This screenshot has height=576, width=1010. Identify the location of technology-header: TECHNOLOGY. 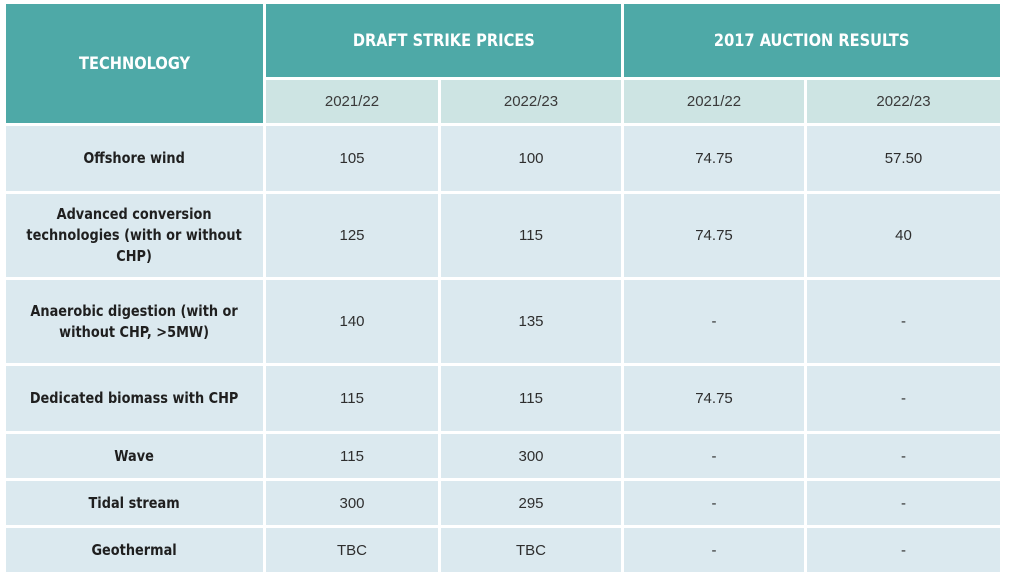
(134, 63).